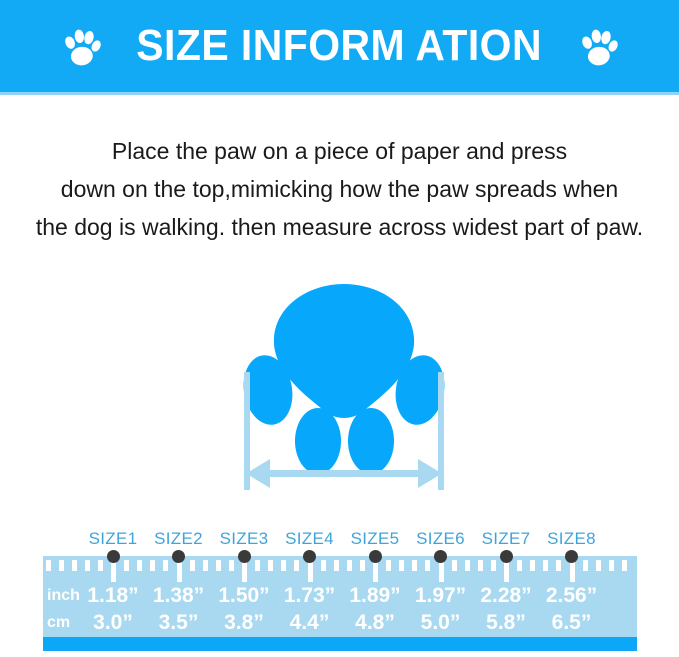  I want to click on size-marker-dots, so click(340, 558).